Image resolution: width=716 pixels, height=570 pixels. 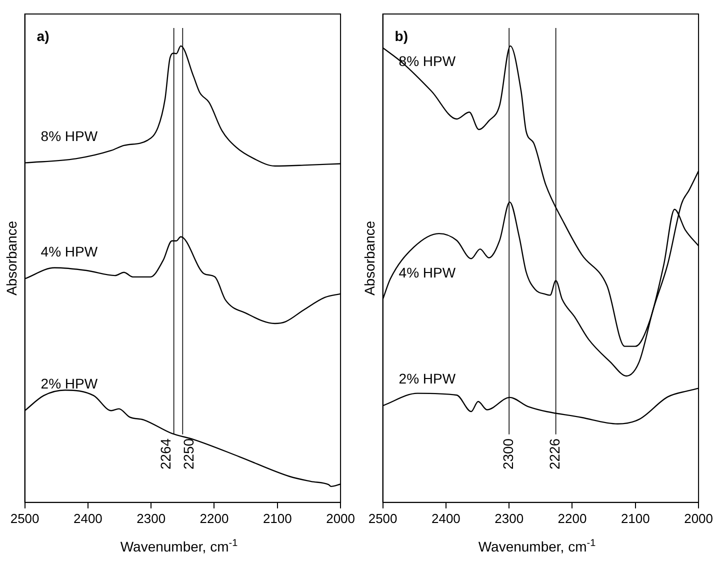 I want to click on ref-line-label: 2264, so click(x=166, y=454).